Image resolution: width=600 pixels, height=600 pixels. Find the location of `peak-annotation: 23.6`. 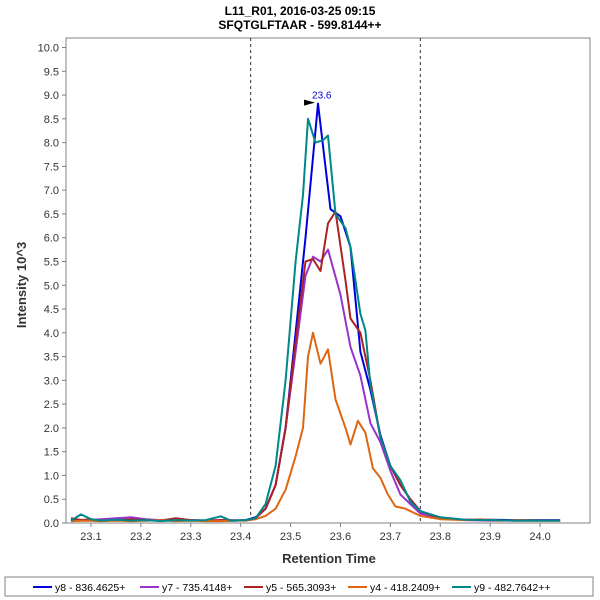

peak-annotation: 23.6 is located at coordinates (318, 98).